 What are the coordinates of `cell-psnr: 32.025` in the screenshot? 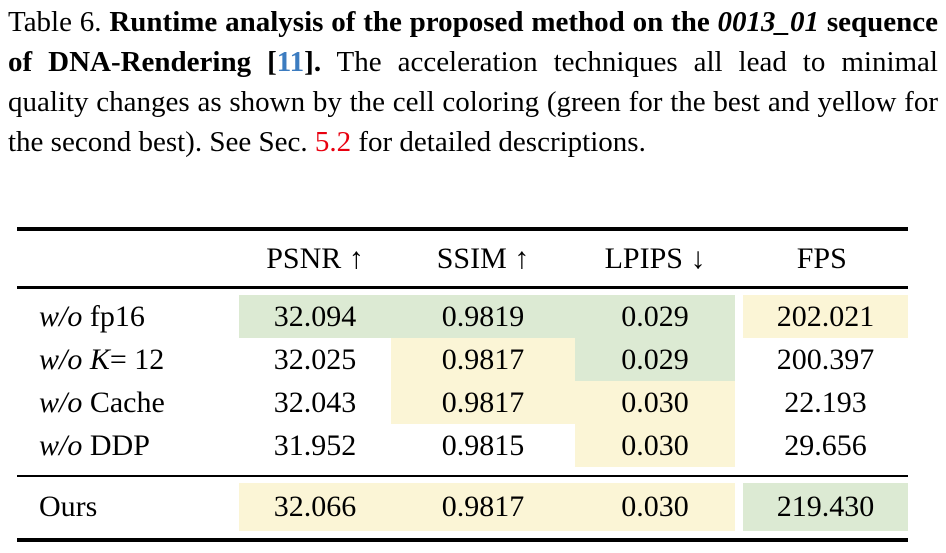 It's located at (315, 359).